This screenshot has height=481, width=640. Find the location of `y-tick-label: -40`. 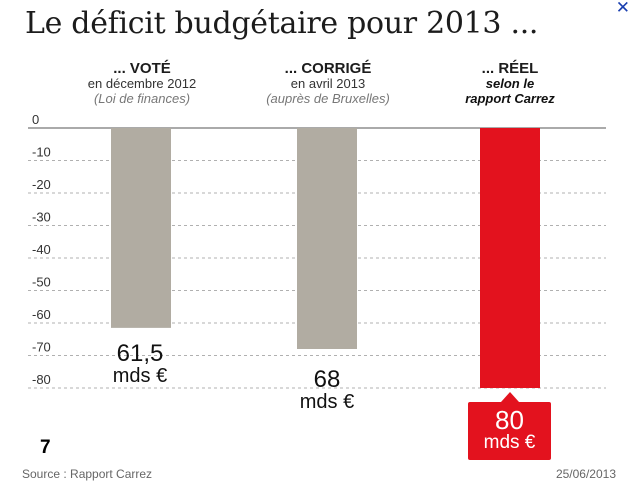

y-tick-label: -40 is located at coordinates (41, 249).